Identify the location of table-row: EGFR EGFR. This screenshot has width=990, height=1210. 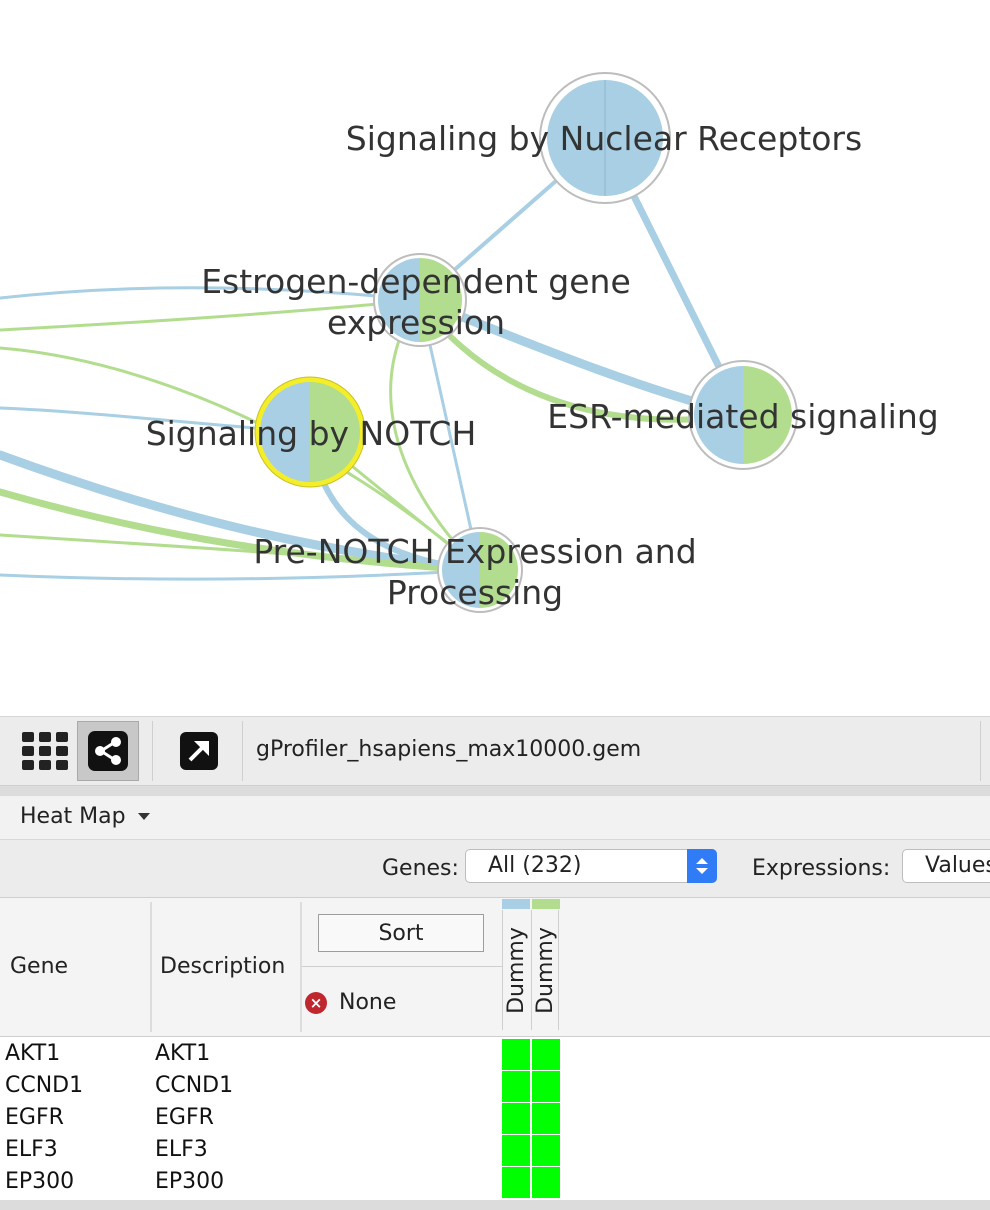
(495, 1119).